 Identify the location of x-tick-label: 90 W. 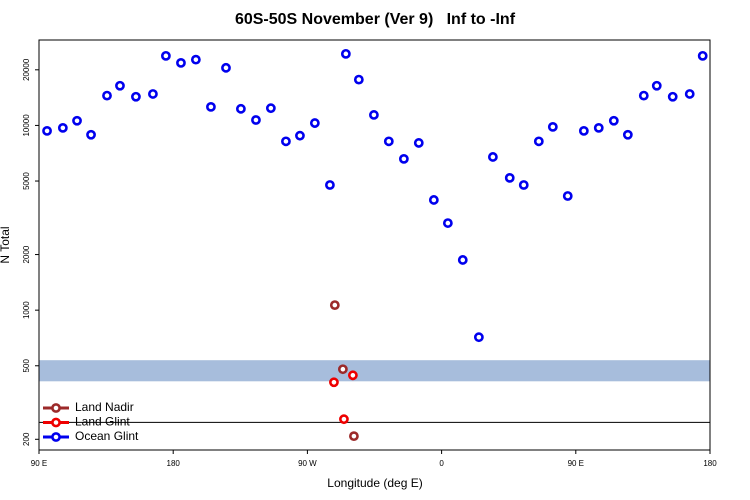
(307, 463).